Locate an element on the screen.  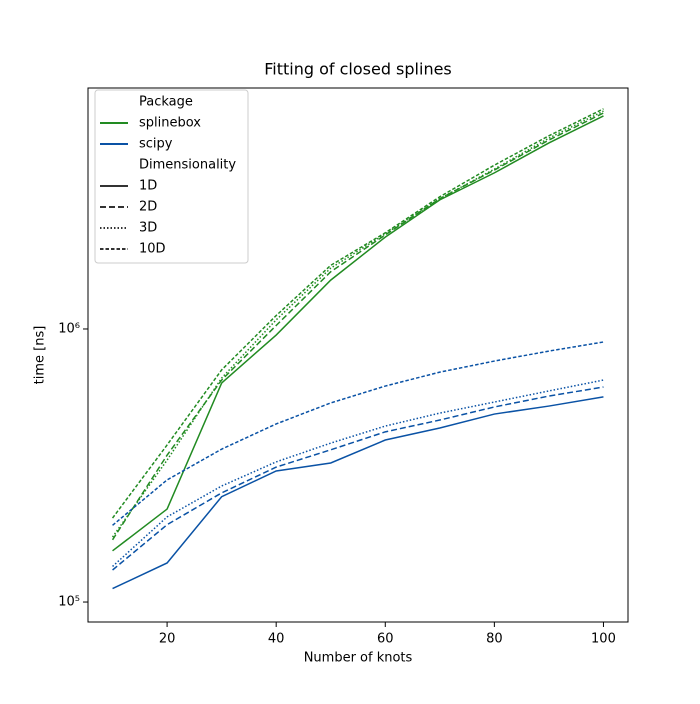
y-axis-label: time [ns] is located at coordinates (40, 355).